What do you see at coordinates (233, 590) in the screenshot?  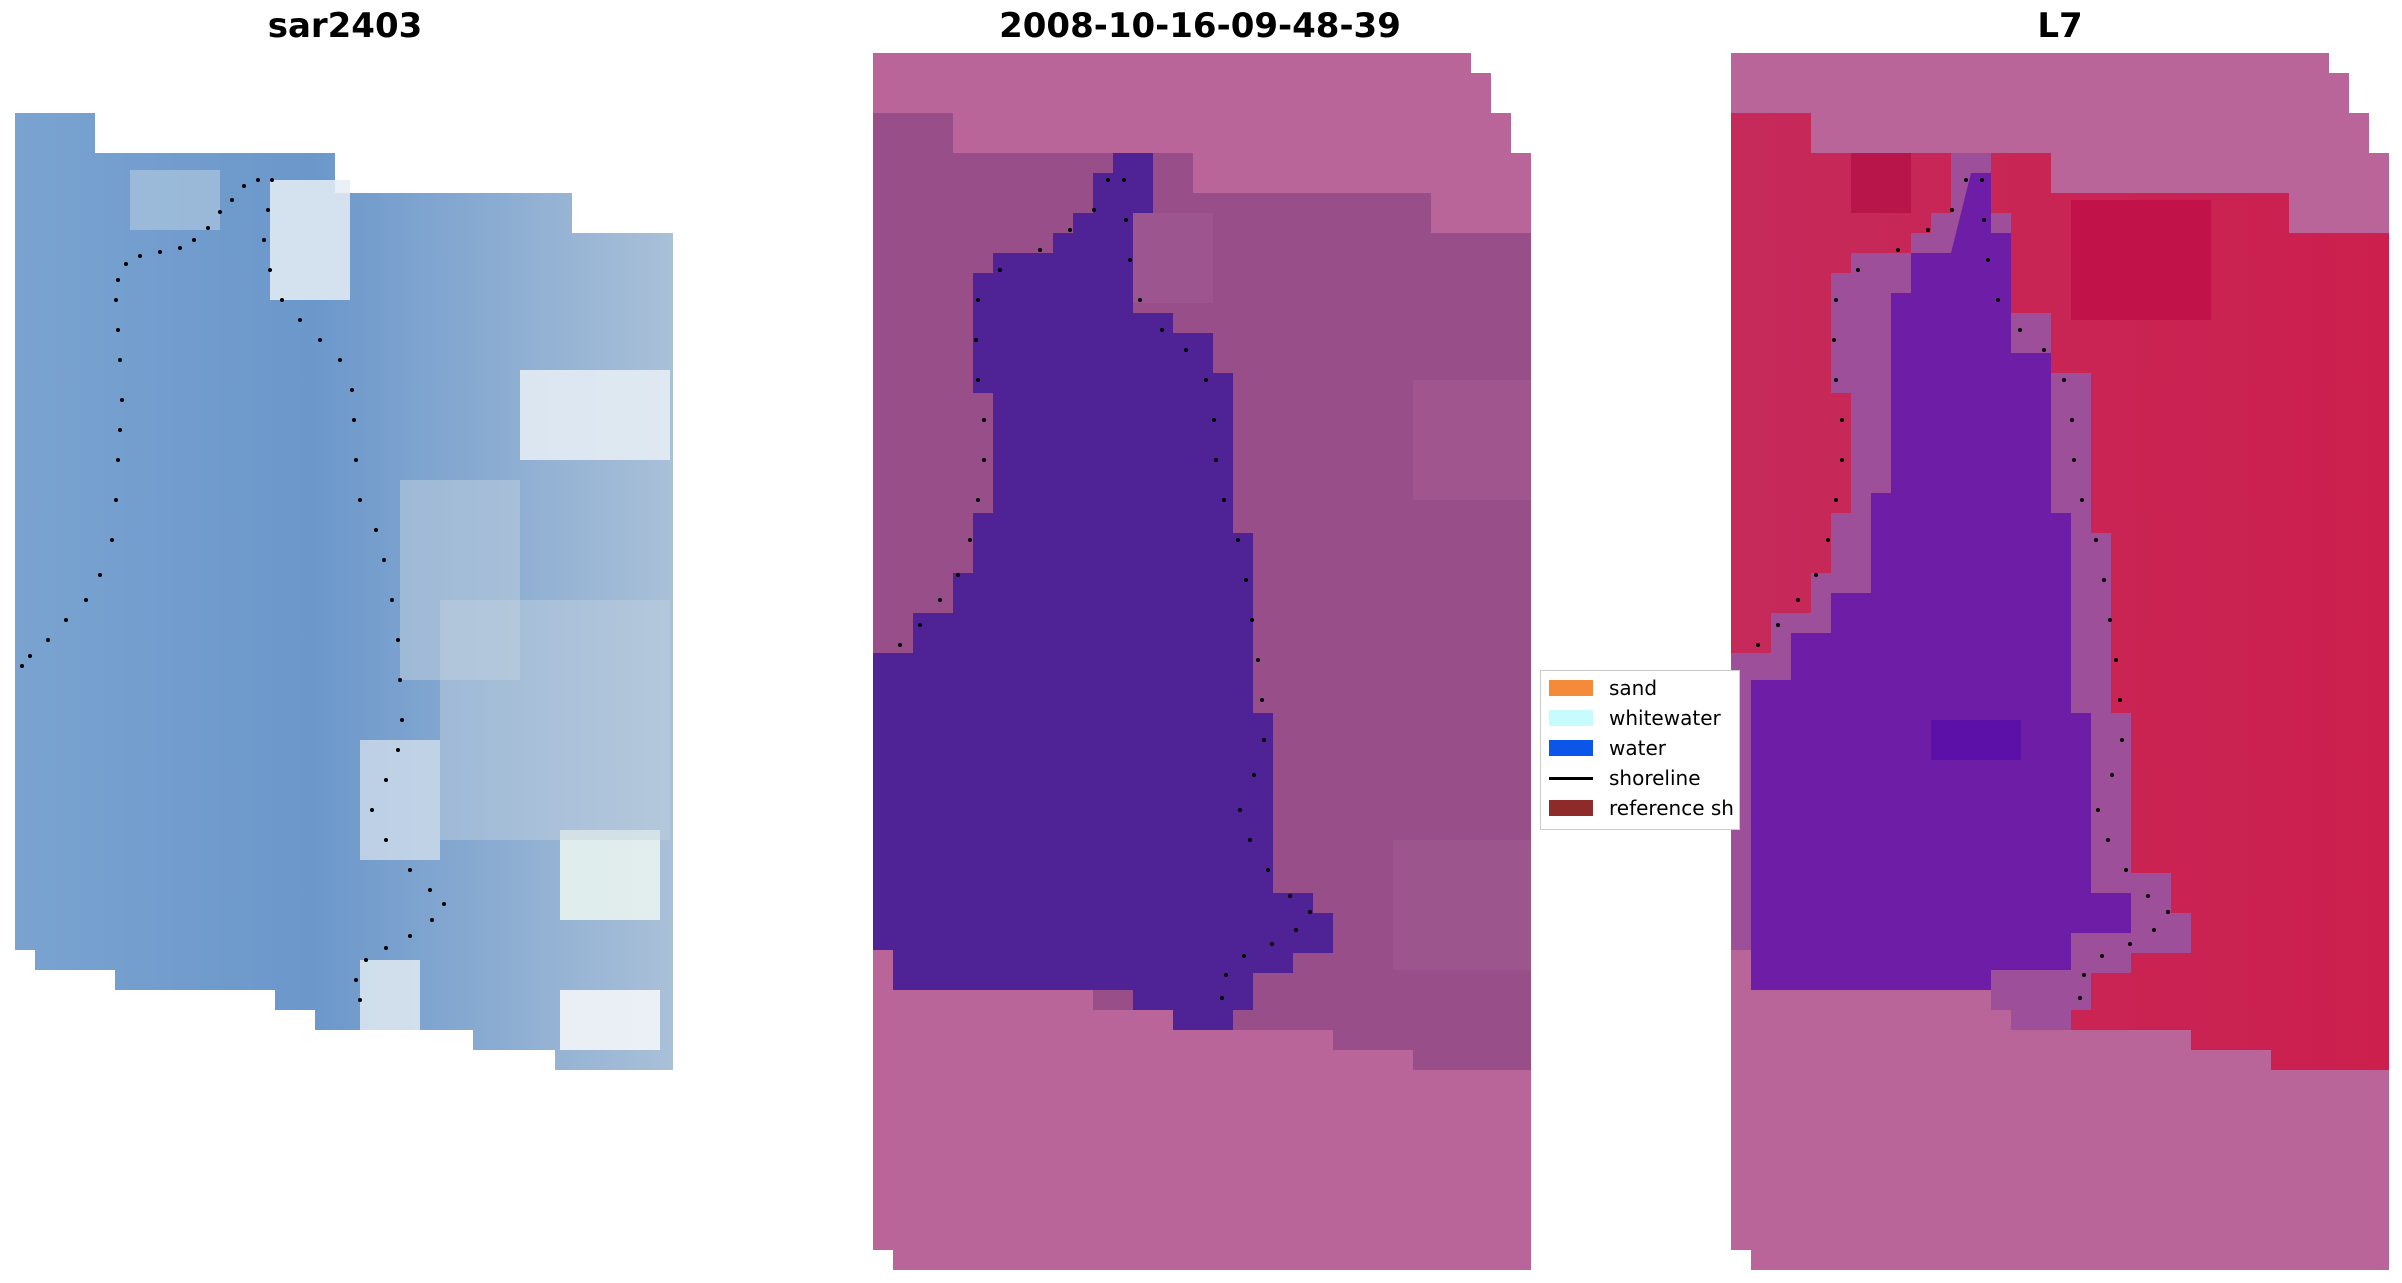 I see `shoreline-left` at bounding box center [233, 590].